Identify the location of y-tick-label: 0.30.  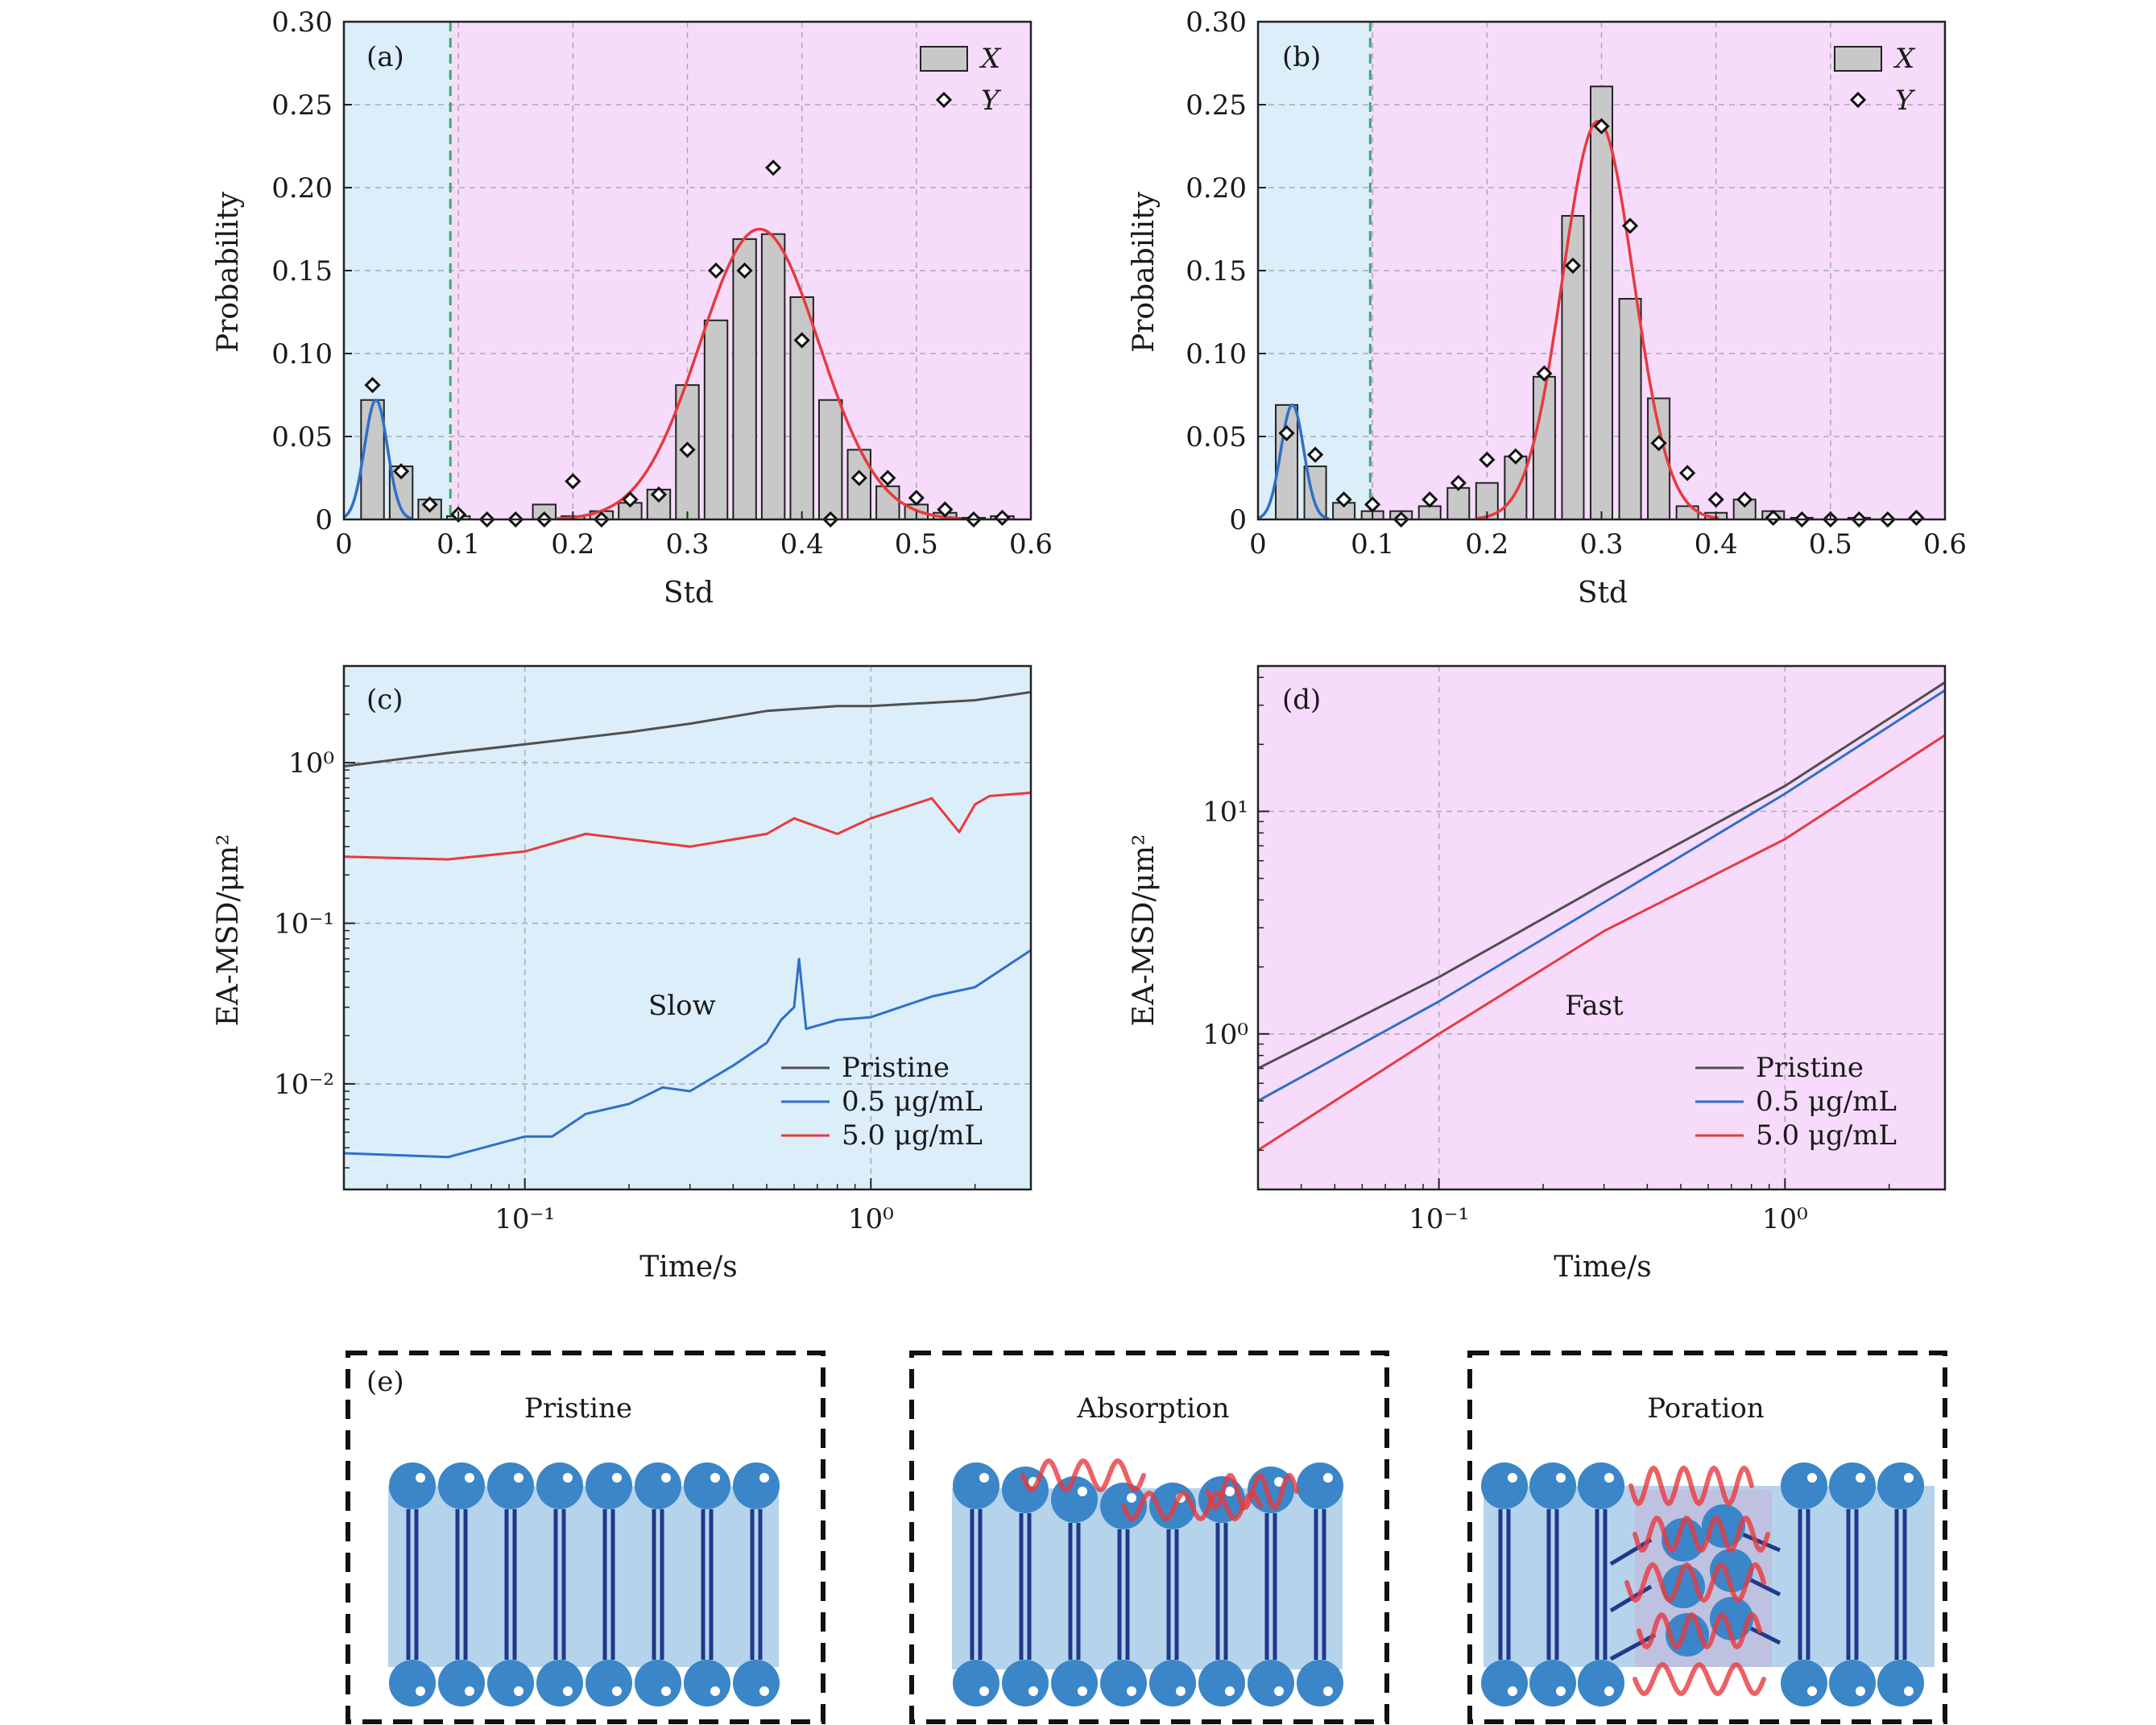
(302, 22).